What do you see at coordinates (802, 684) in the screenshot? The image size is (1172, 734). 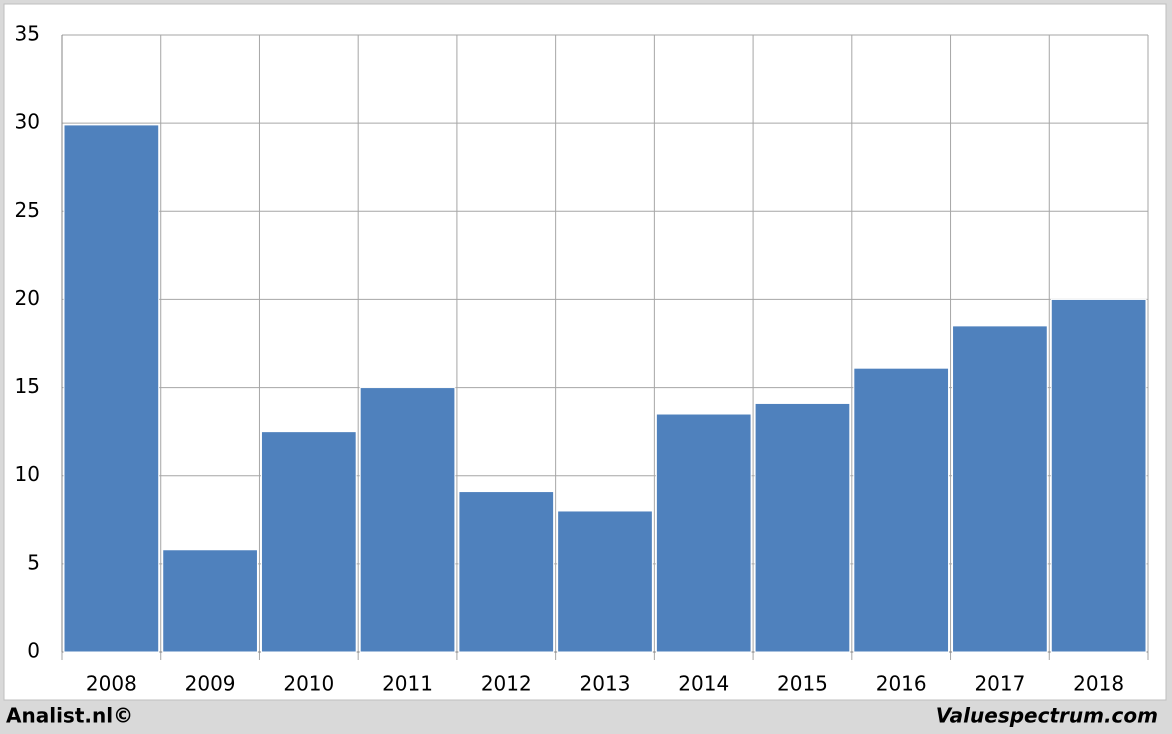 I see `x-tick-label: 2015` at bounding box center [802, 684].